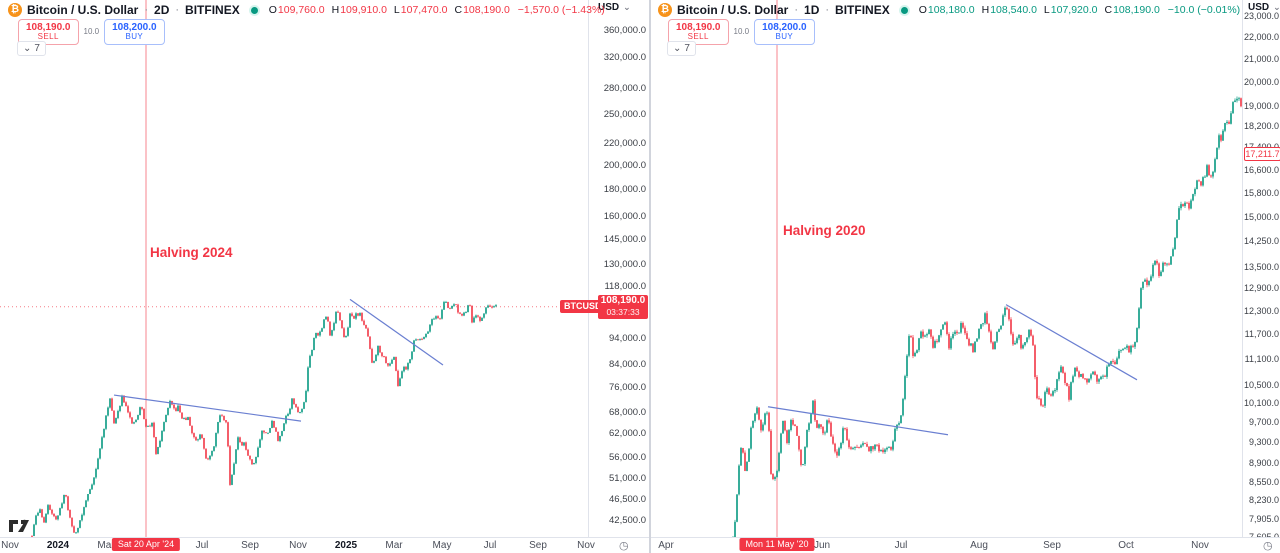  I want to click on price-tick-label: 16,600.0, so click(1261, 169).